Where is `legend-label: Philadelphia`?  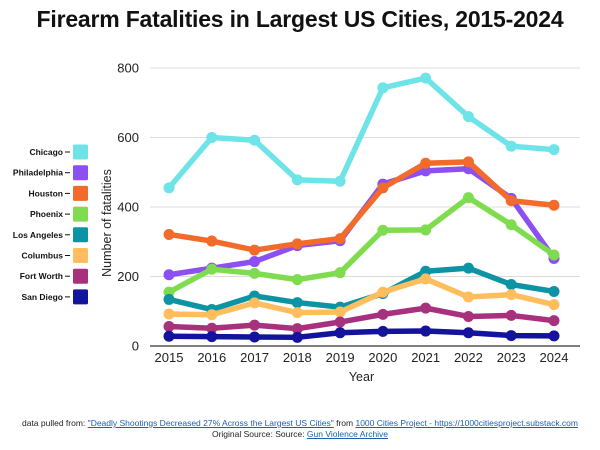
legend-label: Philadelphia is located at coordinates (38, 173).